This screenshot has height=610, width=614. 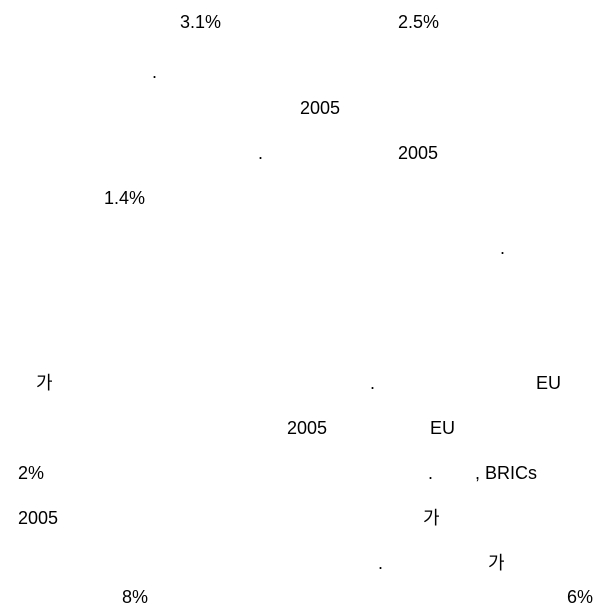 I want to click on text-fragment: 8%, so click(x=135, y=597).